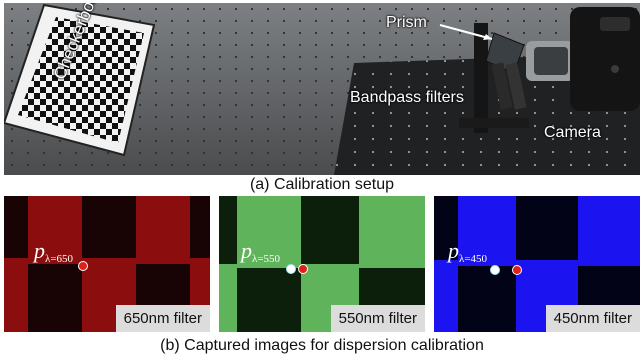 This screenshot has height=362, width=644. Describe the element at coordinates (406, 22) in the screenshot. I see `prism-label: Prism` at that location.